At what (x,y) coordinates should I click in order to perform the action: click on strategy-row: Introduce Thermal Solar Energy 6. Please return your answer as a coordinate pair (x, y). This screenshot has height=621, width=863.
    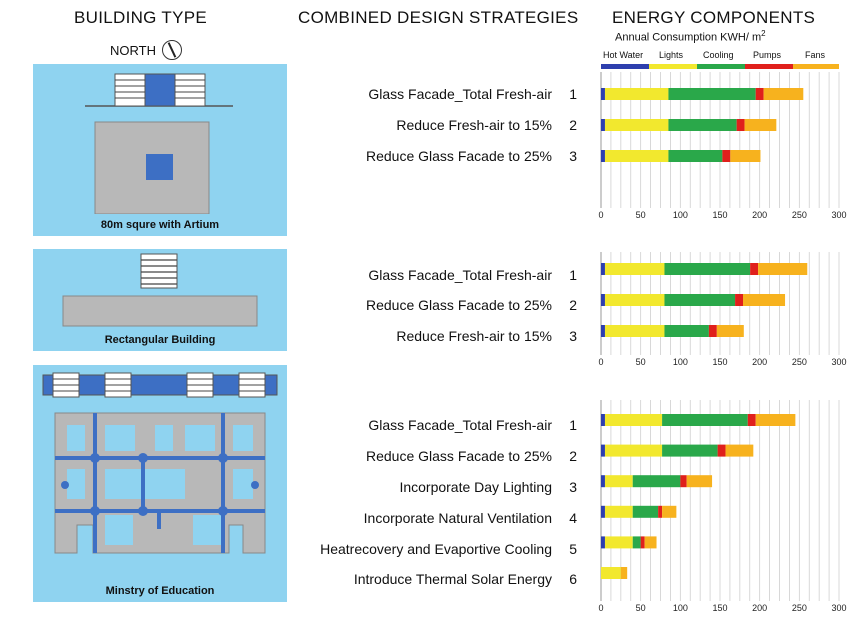
    Looking at the image, I should click on (435, 579).